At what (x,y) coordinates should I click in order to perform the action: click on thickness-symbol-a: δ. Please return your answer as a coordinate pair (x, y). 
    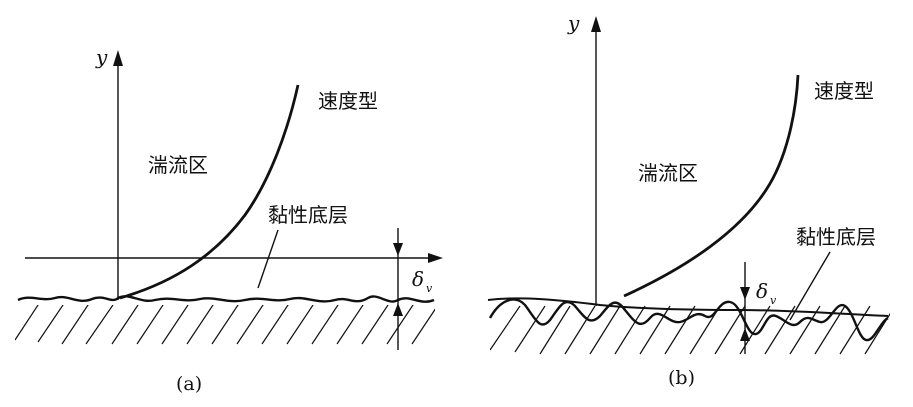
    Looking at the image, I should click on (418, 279).